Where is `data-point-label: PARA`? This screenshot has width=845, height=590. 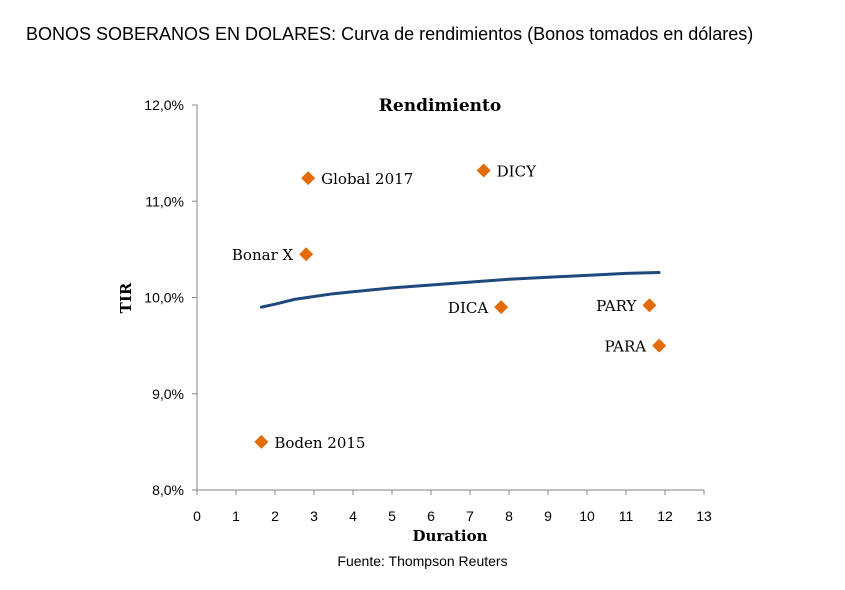 data-point-label: PARA is located at coordinates (625, 347).